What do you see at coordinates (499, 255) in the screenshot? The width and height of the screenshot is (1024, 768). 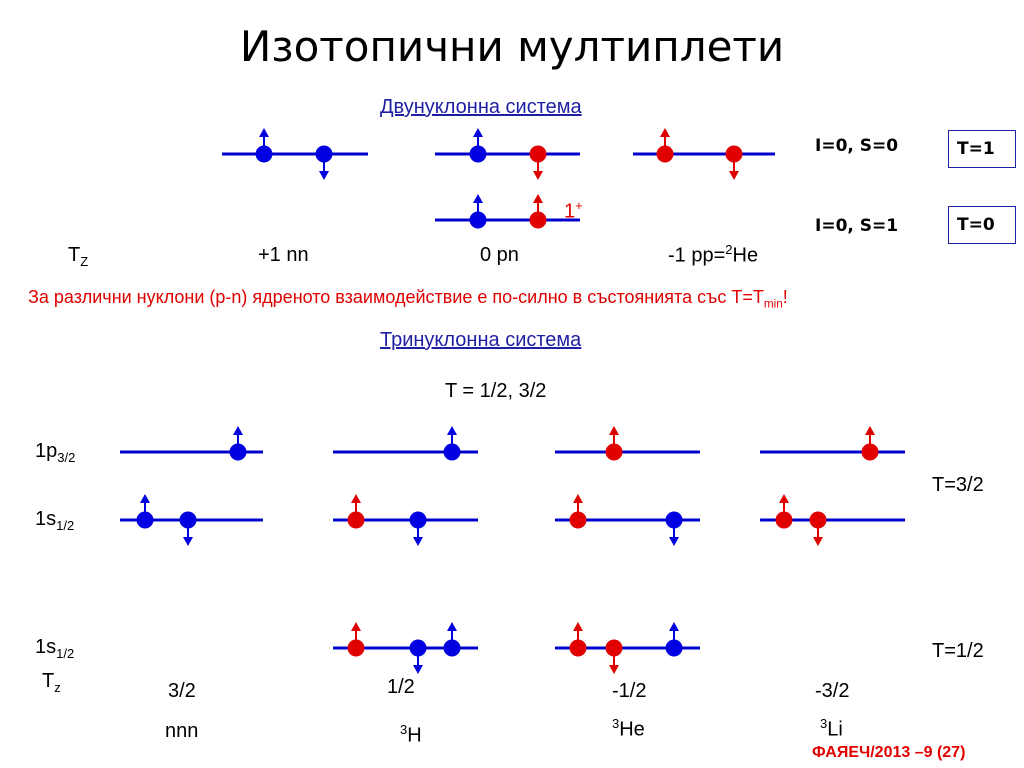 I see `tz-pn: 0 pn` at bounding box center [499, 255].